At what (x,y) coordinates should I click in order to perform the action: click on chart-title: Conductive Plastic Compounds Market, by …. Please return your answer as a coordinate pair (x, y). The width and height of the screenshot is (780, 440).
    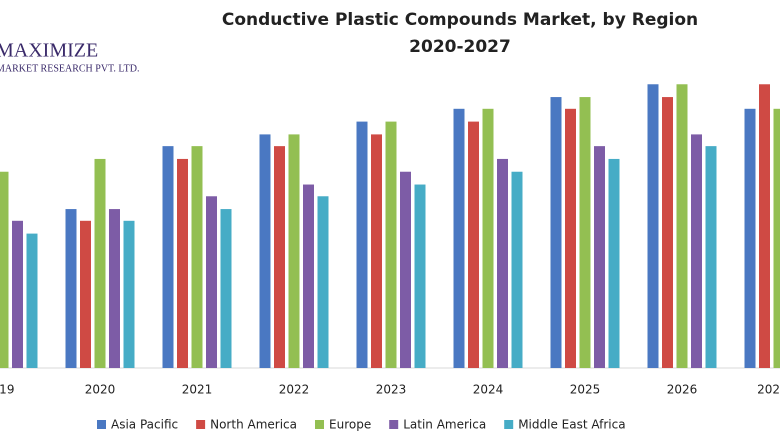
    Looking at the image, I should click on (460, 20).